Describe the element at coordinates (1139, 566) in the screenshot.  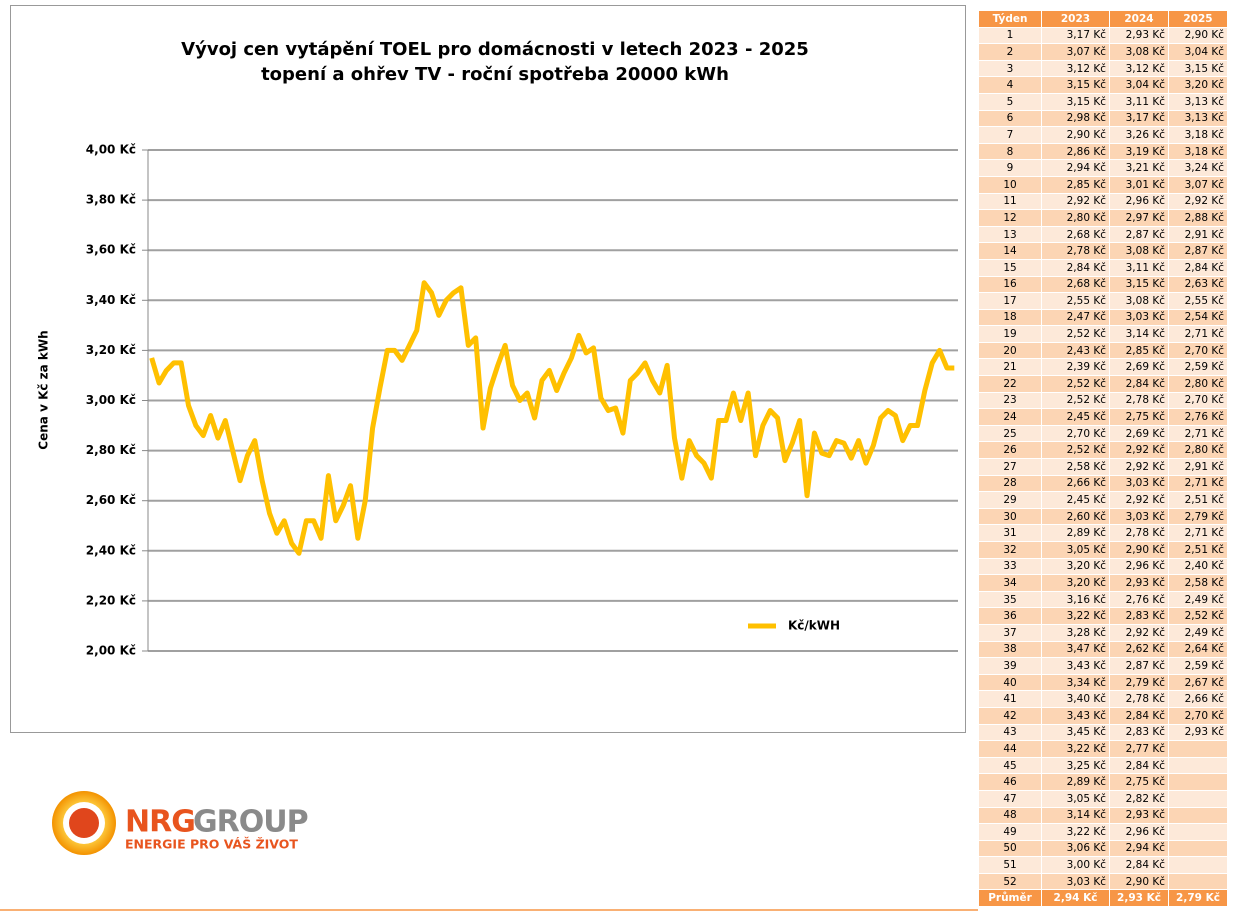
I see `table-cell: 2,96 Kč` at that location.